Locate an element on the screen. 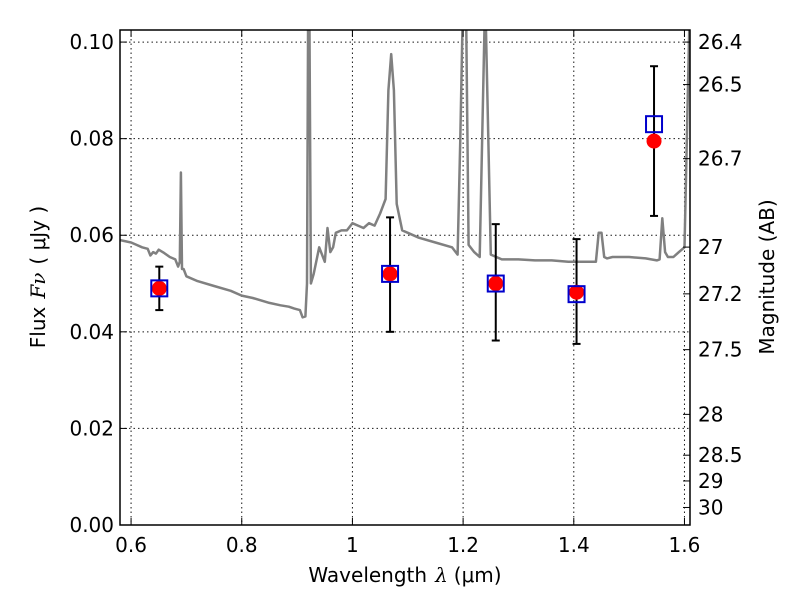  y-tick-label: 0.00 is located at coordinates (91, 525).